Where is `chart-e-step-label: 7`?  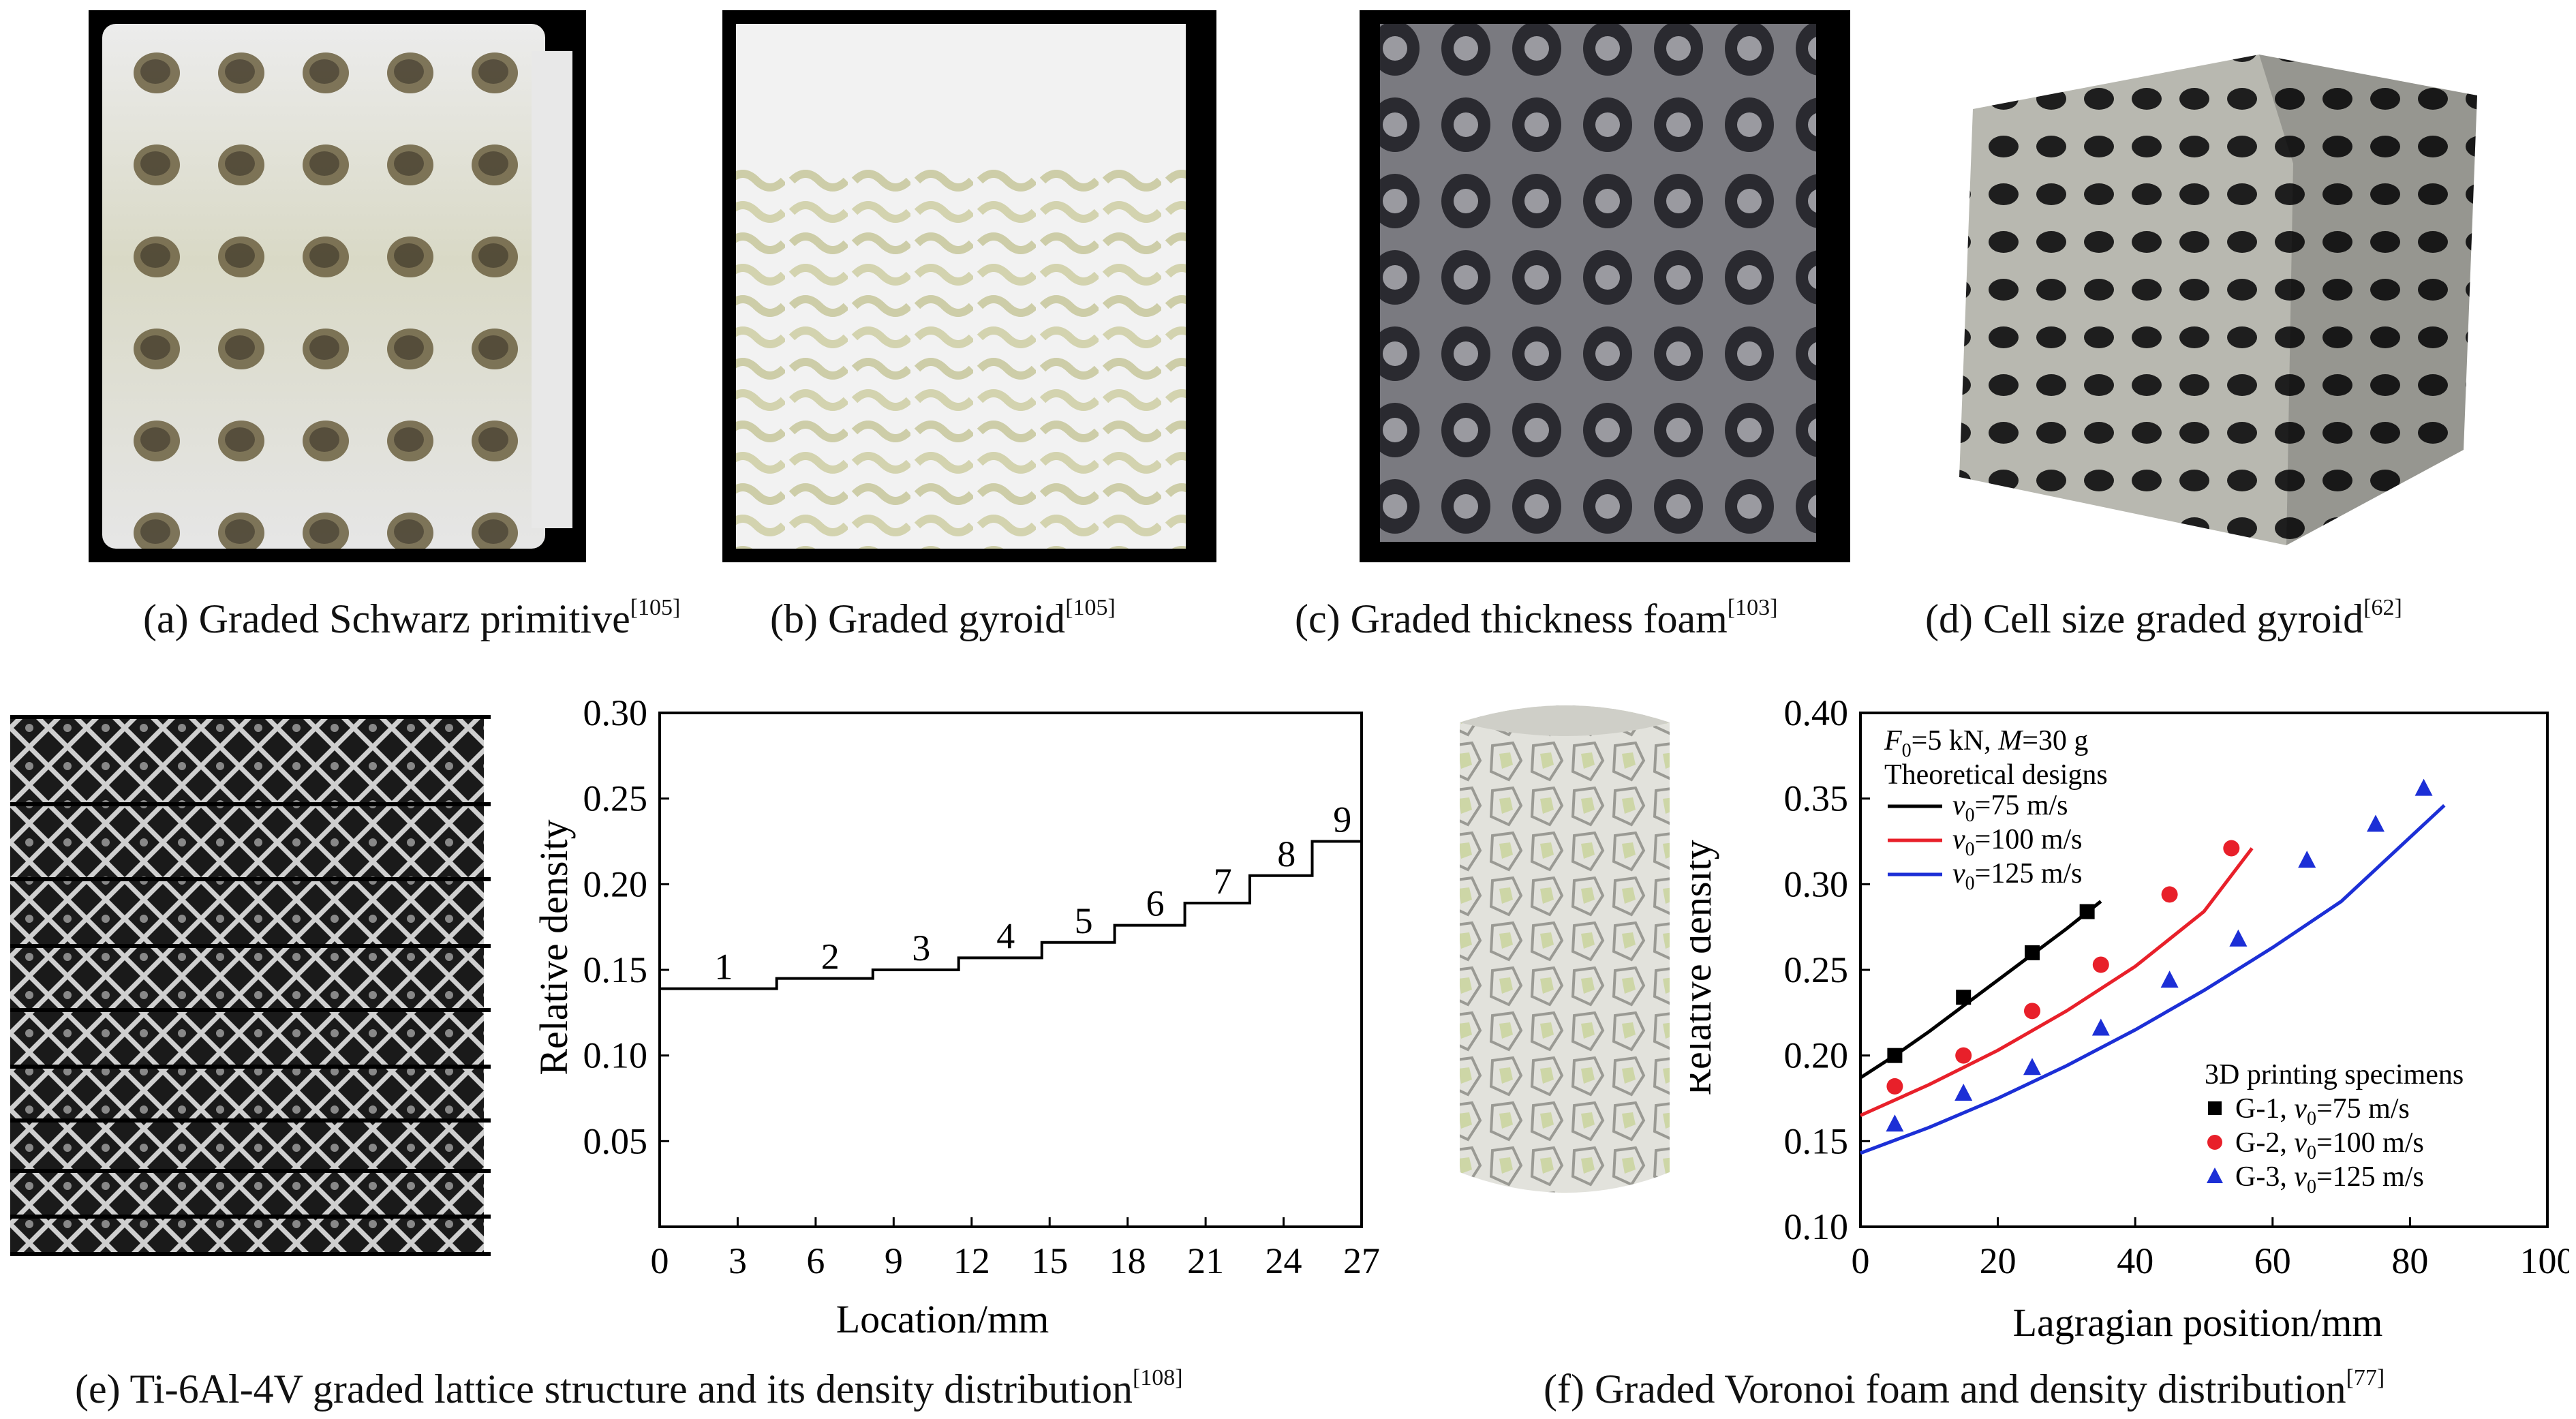 chart-e-step-label: 7 is located at coordinates (1223, 881).